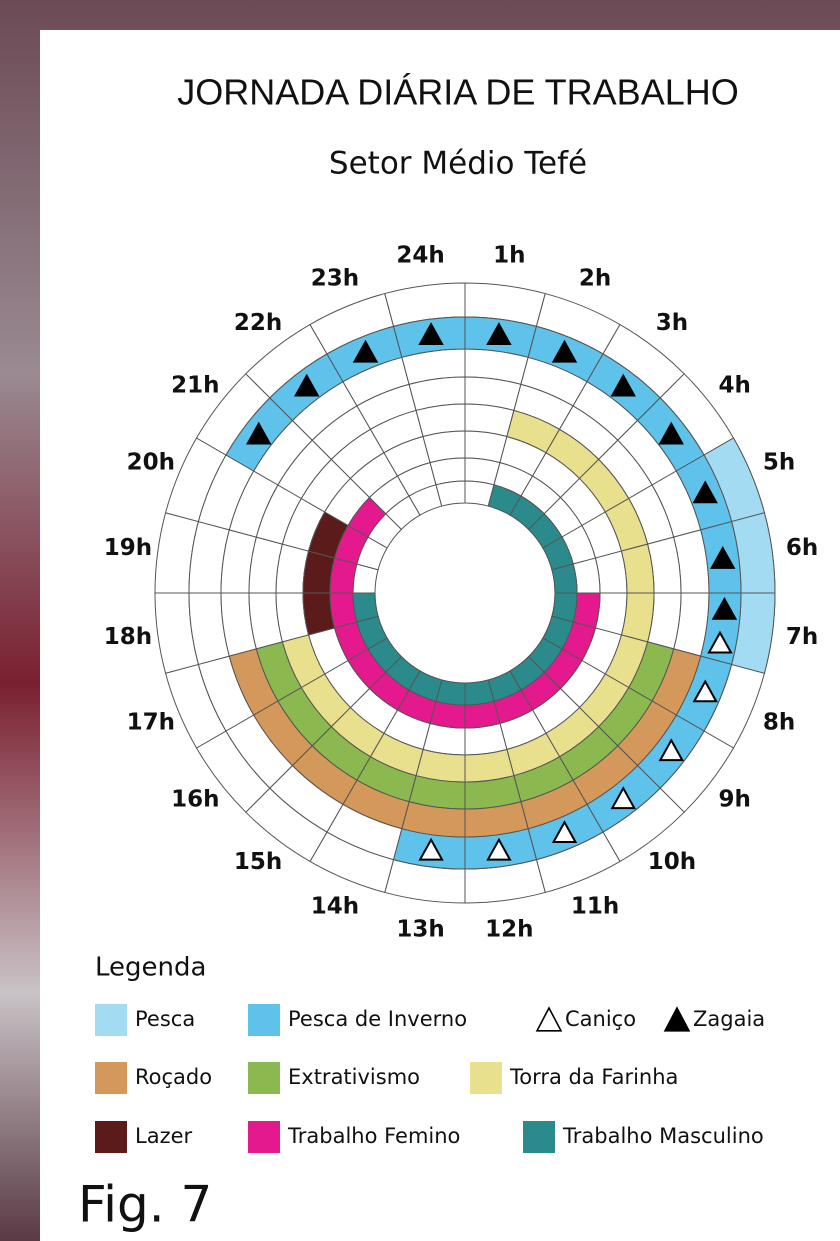  Describe the element at coordinates (458, 164) in the screenshot. I see `subtitle: Setor Médio Tefé` at that location.